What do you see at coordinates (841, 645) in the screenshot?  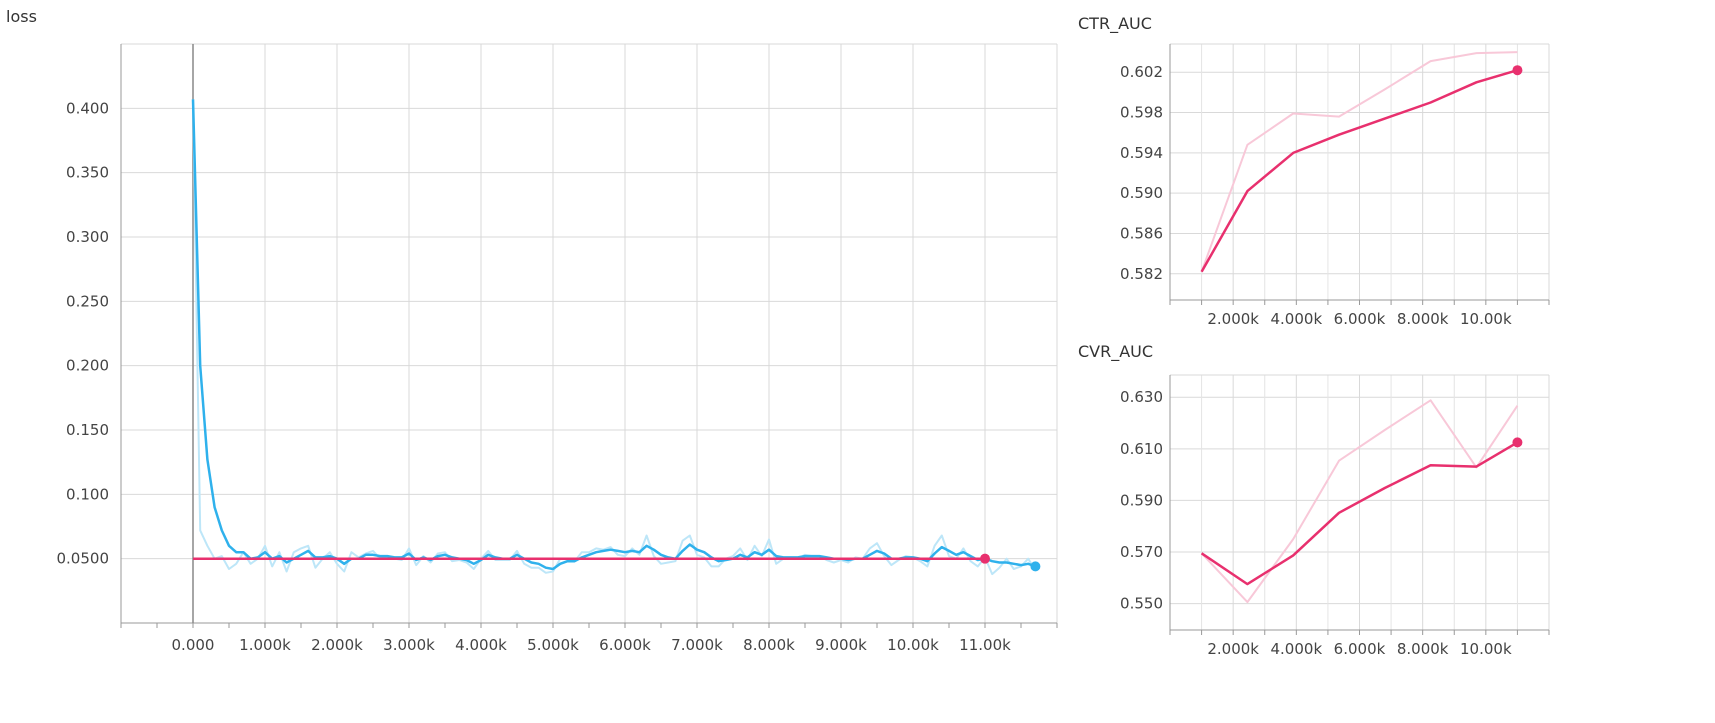 I see `loss-x-tick-label: 9.000k` at bounding box center [841, 645].